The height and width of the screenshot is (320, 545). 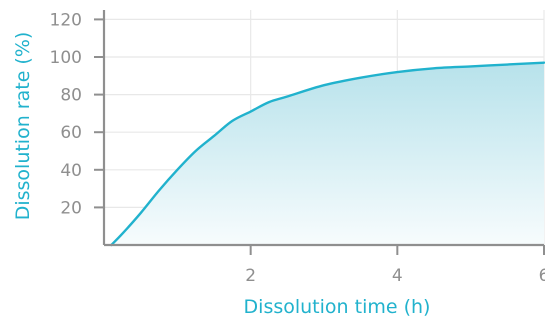 I want to click on y-tick-label-120: 120, so click(x=66, y=20).